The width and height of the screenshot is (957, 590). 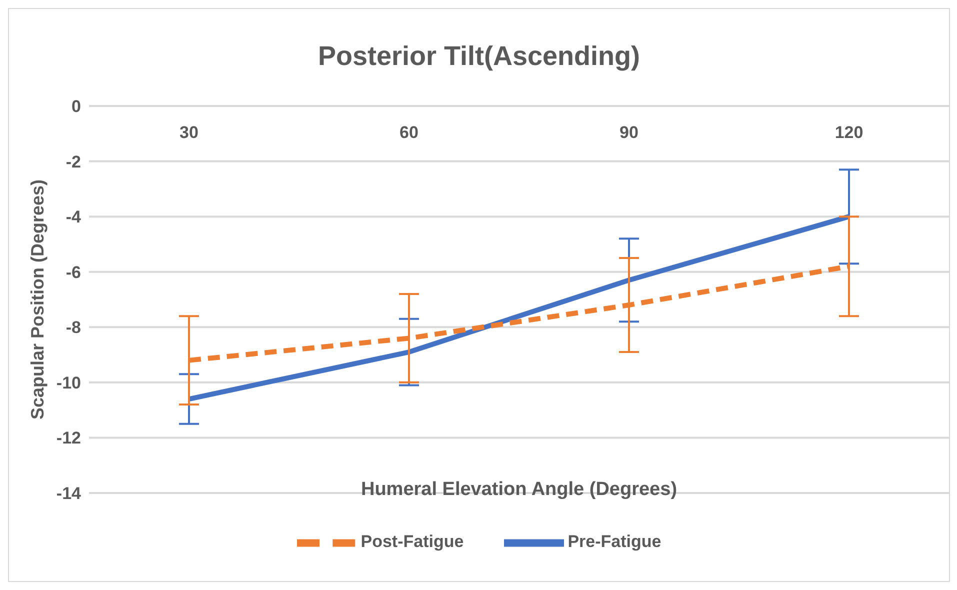 I want to click on legend-label: Pre-Fatigue, so click(x=615, y=542).